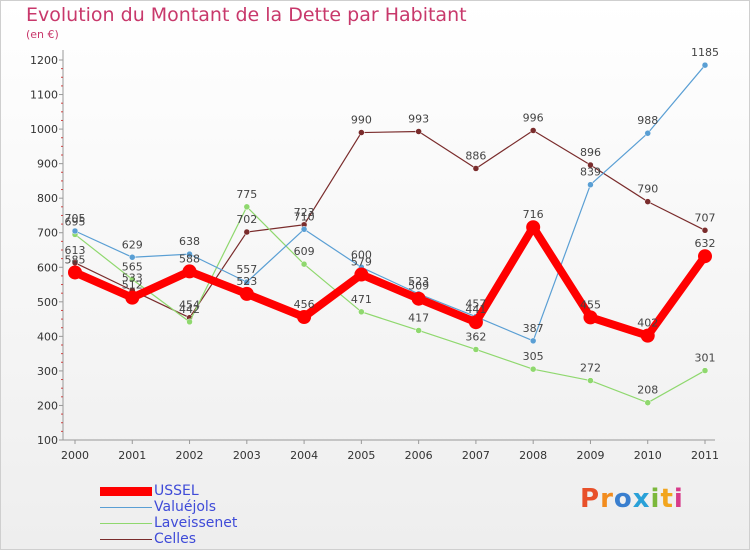 This screenshot has height=550, width=750. What do you see at coordinates (126, 523) in the screenshot?
I see `legend-swatch-laveissenet` at bounding box center [126, 523].